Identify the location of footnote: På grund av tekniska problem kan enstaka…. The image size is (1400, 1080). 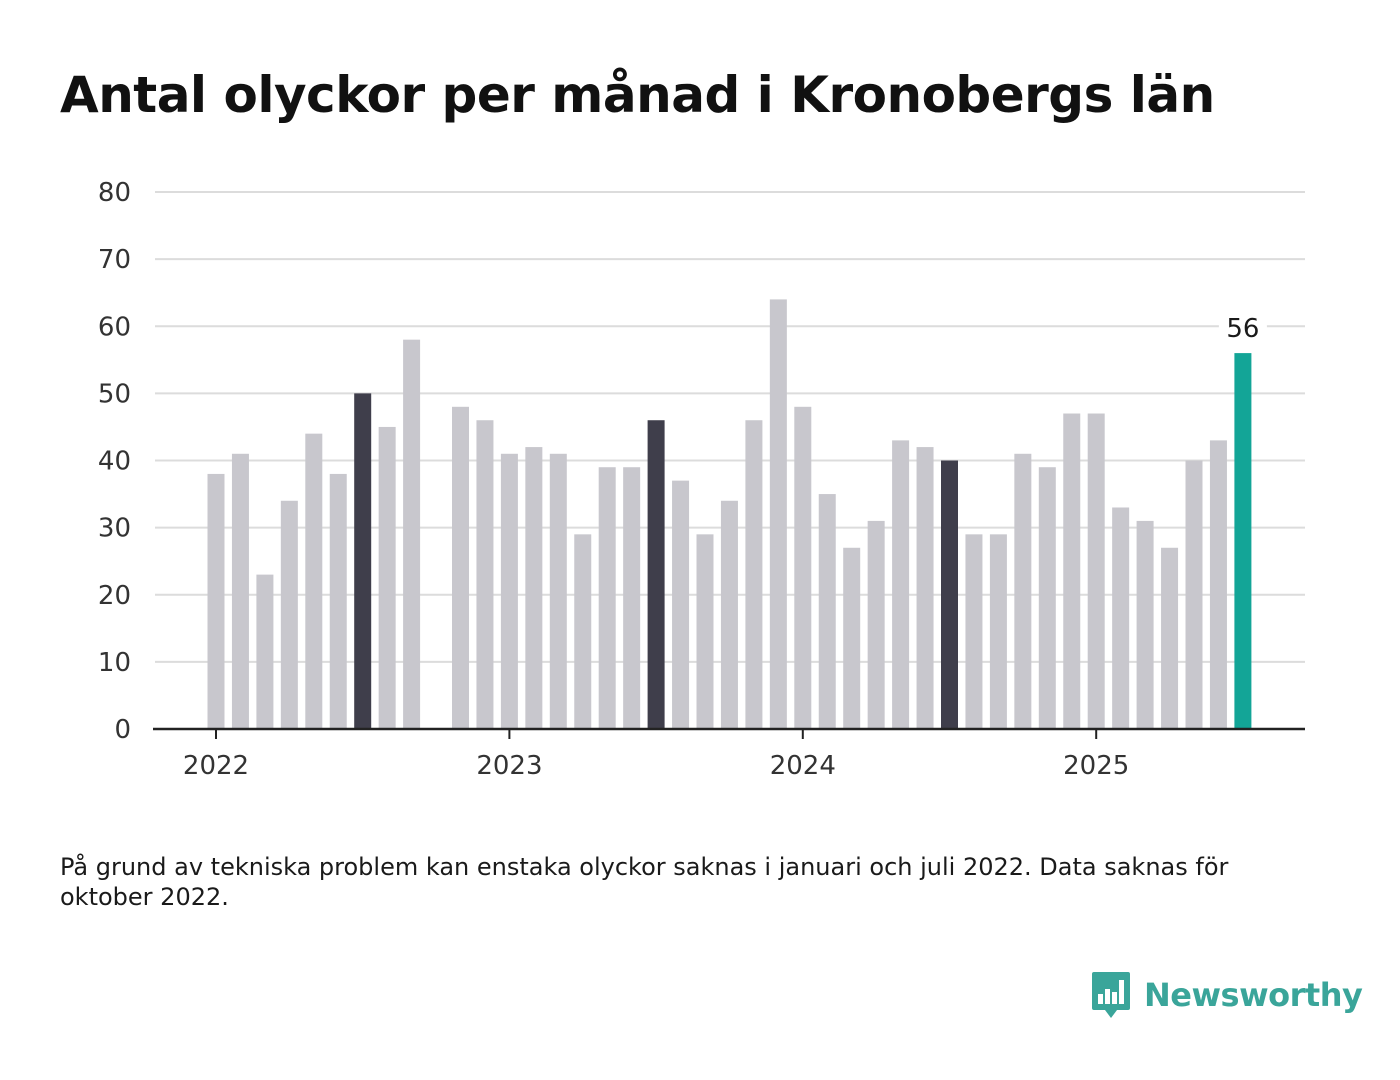
(644, 882).